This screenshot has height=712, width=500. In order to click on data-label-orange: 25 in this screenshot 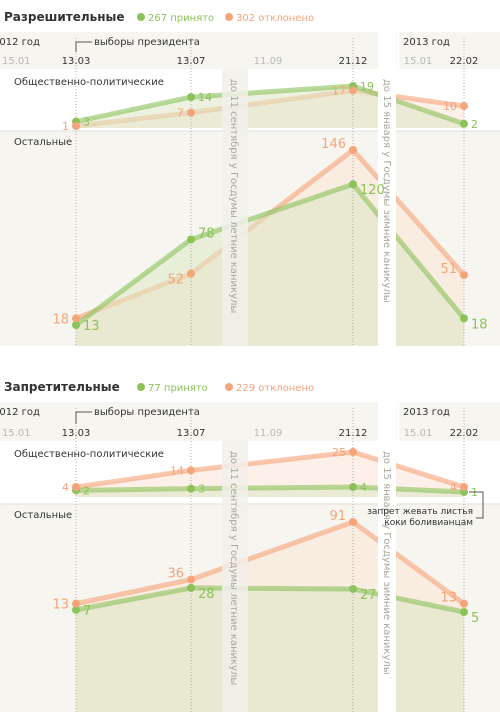, I will do `click(339, 452)`.